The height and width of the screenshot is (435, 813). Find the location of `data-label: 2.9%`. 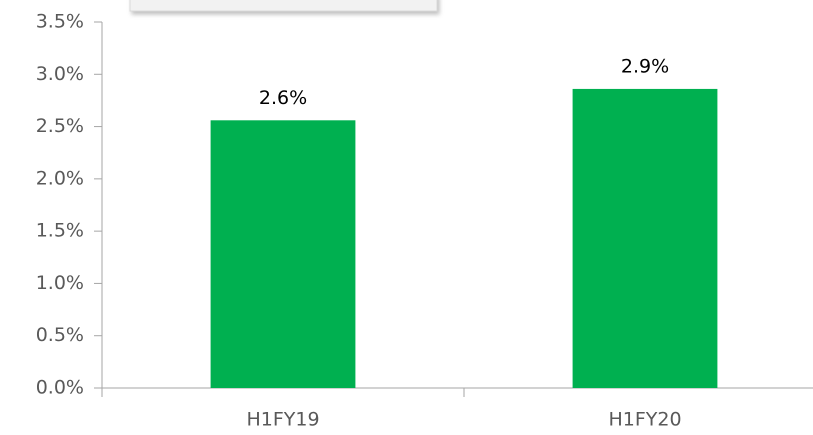

data-label: 2.9% is located at coordinates (645, 66).